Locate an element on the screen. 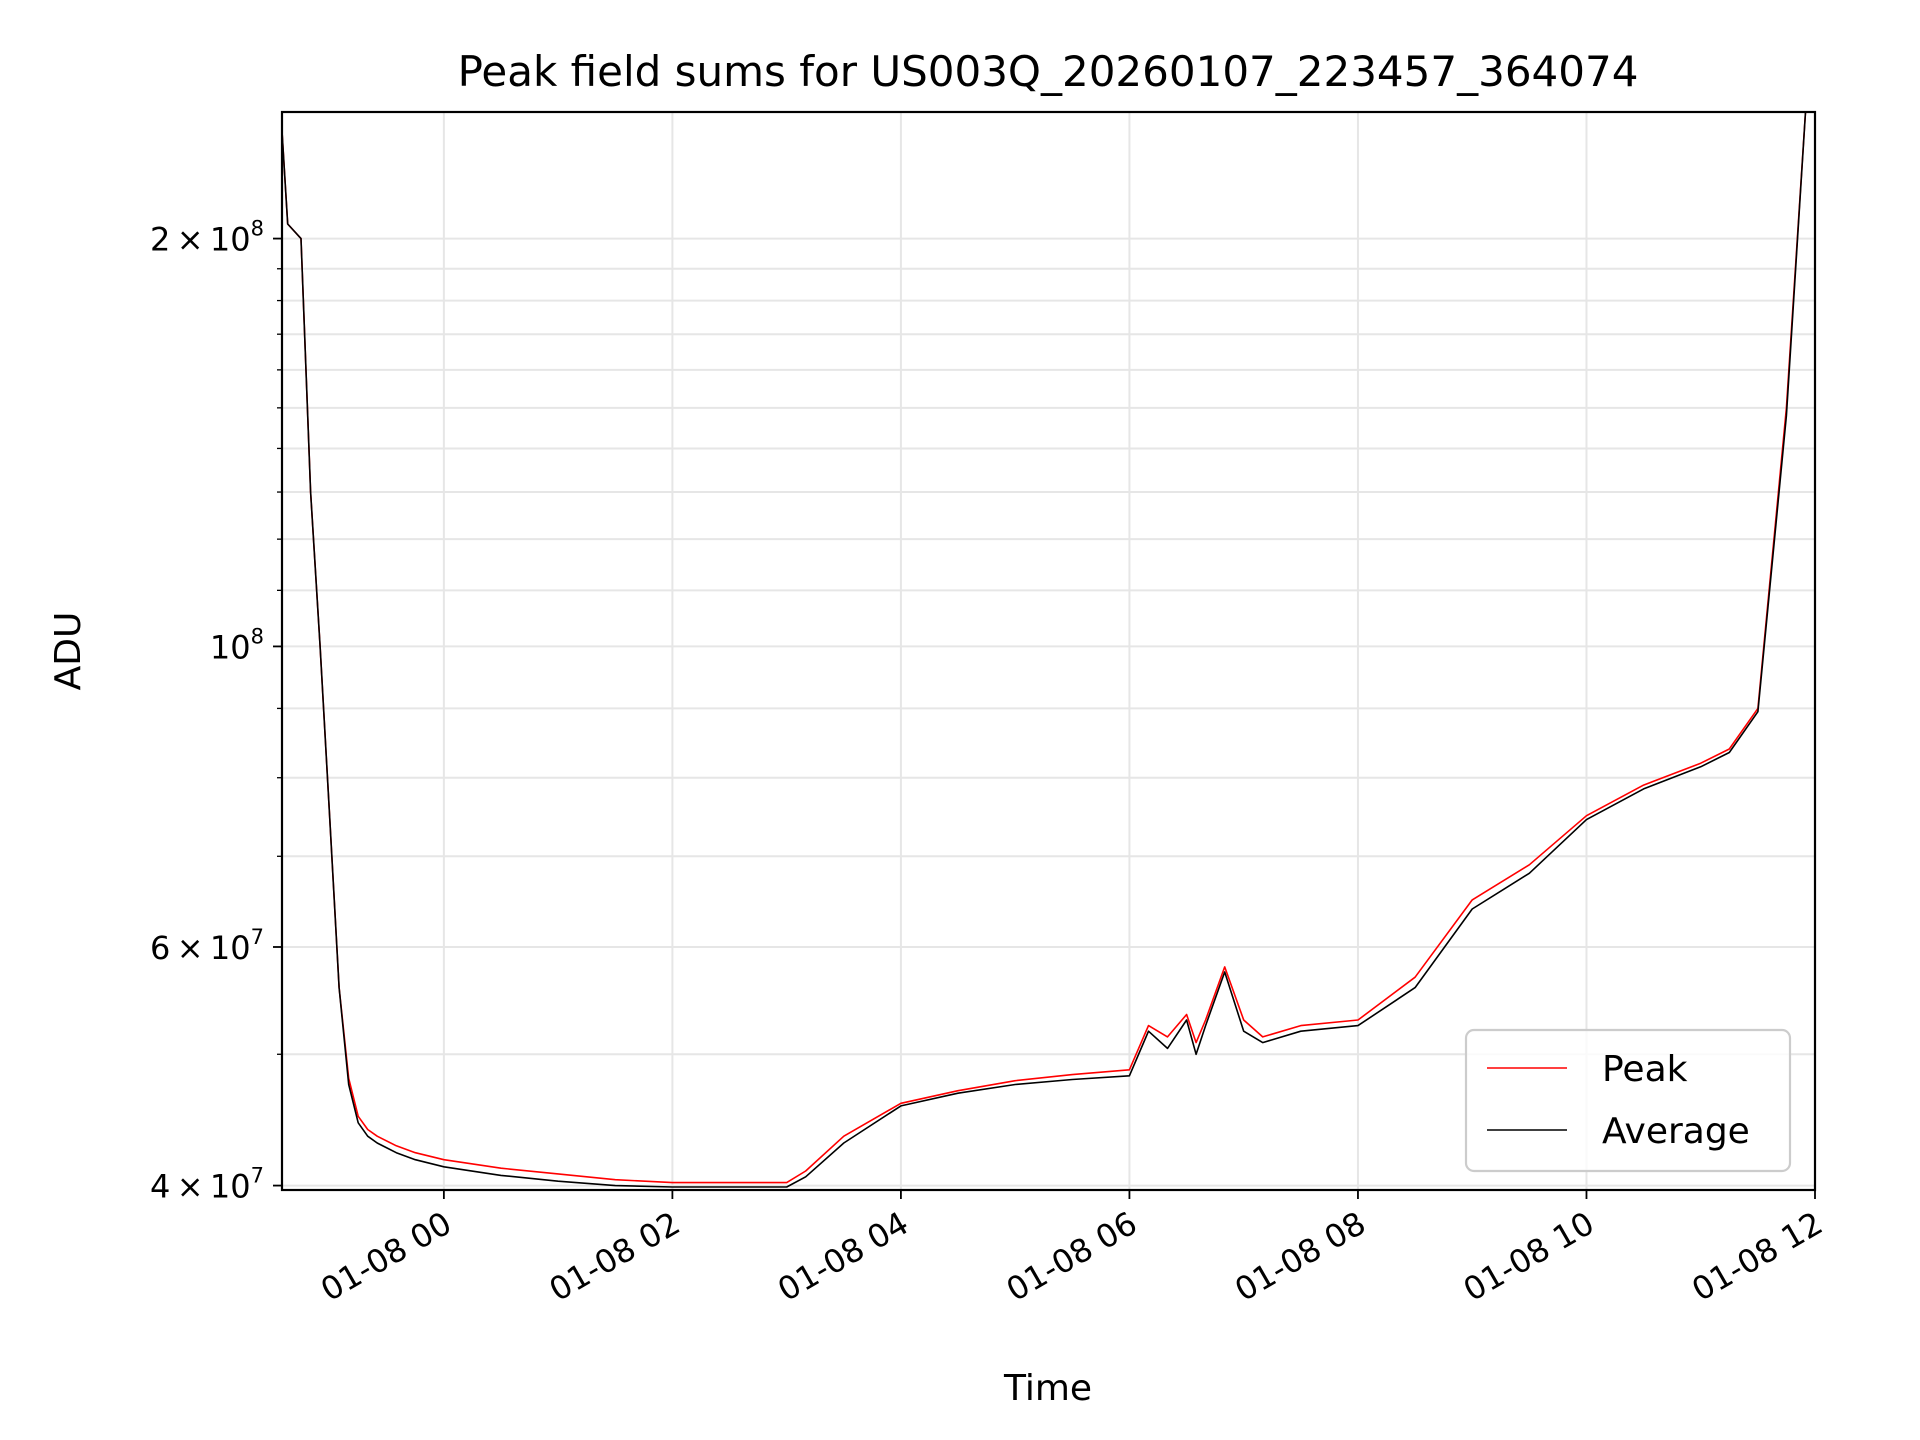  y-tick-label: 2 × 108 is located at coordinates (207, 238).